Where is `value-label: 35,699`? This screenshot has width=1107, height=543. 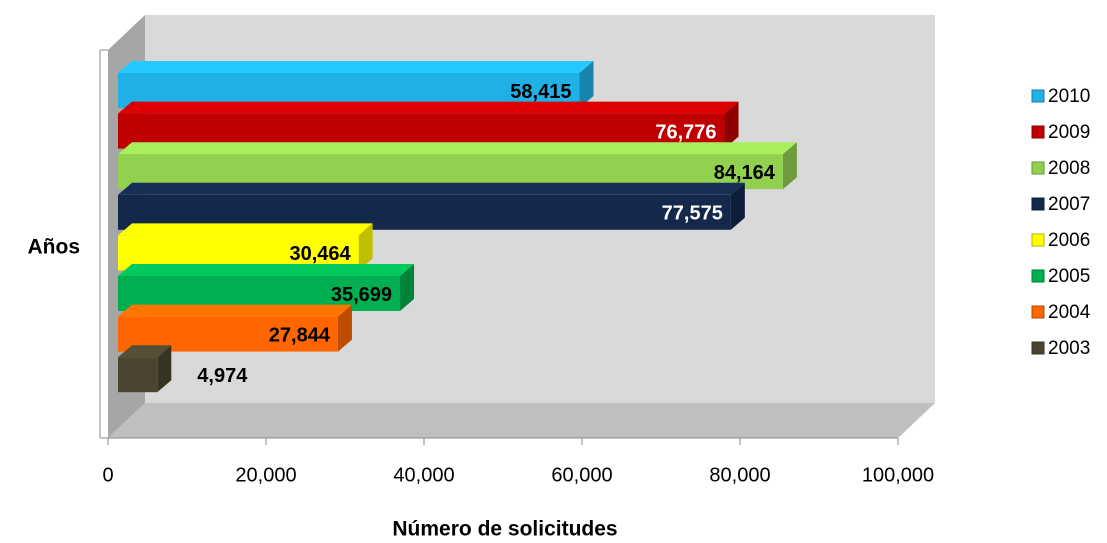
value-label: 35,699 is located at coordinates (361, 295).